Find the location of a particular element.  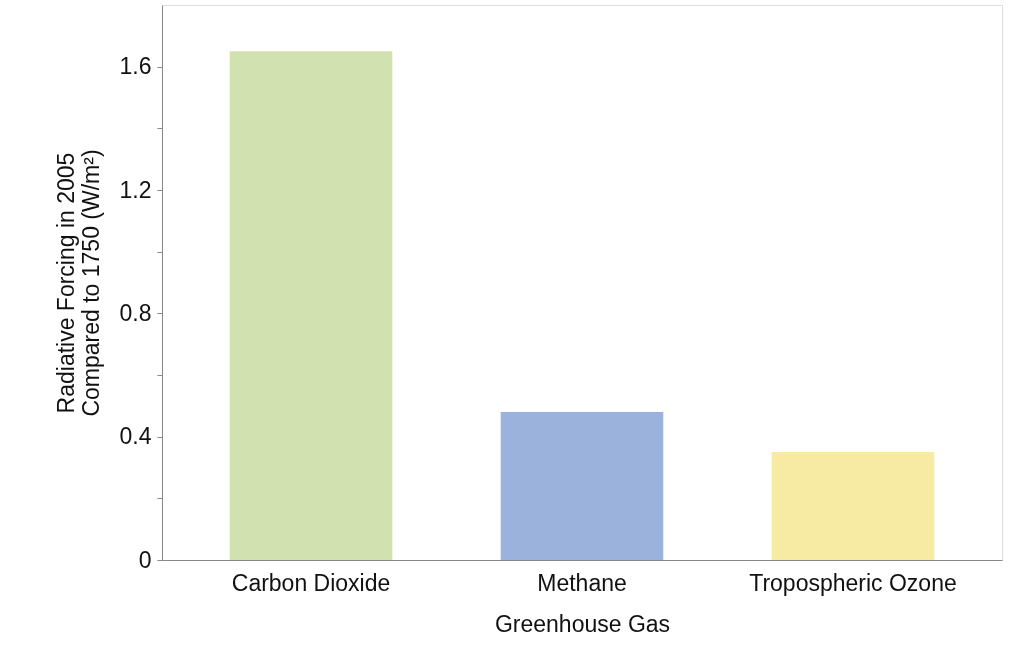

y-tick-label: 1.2 is located at coordinates (135, 189).